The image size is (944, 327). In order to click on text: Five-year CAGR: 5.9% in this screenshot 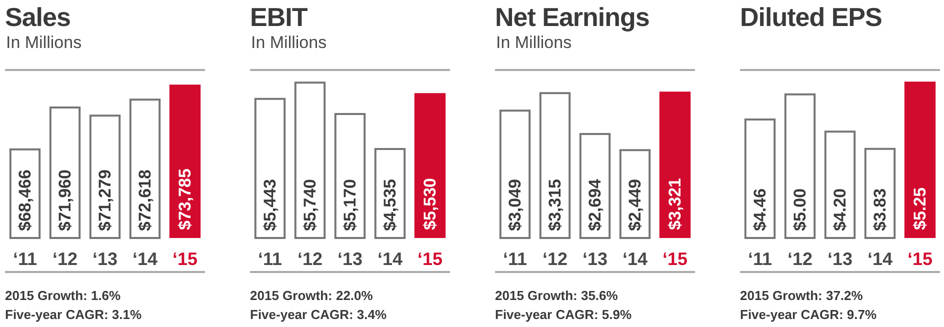, I will do `click(563, 314)`.